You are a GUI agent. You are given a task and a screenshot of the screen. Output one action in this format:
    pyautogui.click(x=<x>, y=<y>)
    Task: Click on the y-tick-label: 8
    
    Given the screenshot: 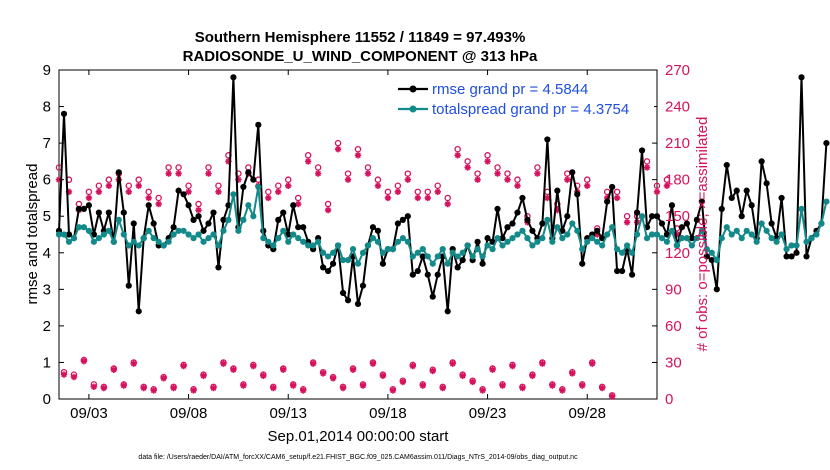 What is the action you would take?
    pyautogui.click(x=47, y=107)
    